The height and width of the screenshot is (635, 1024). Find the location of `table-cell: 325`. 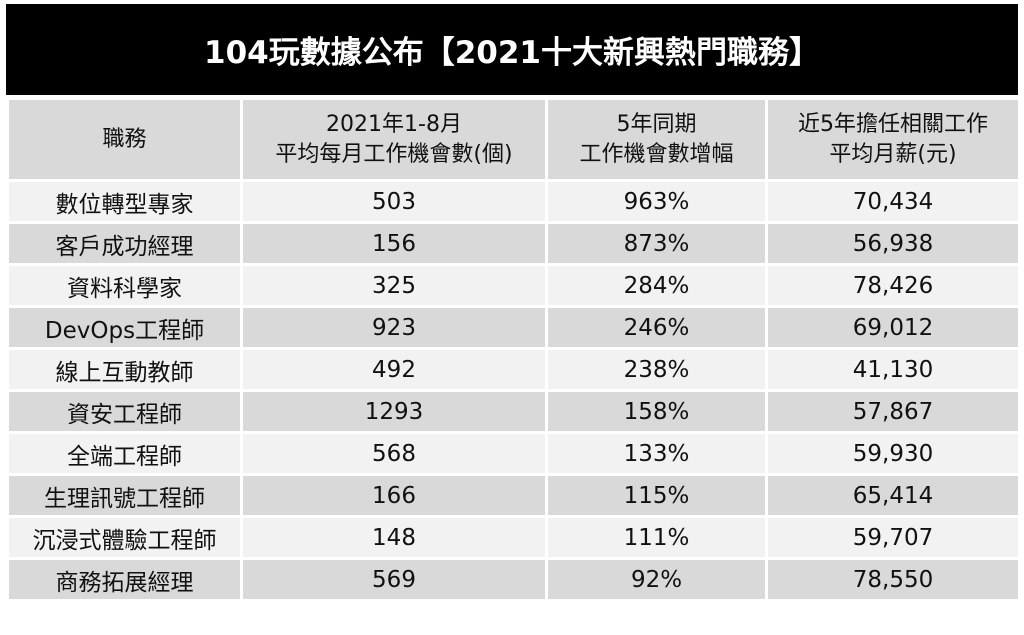

table-cell: 325 is located at coordinates (394, 285).